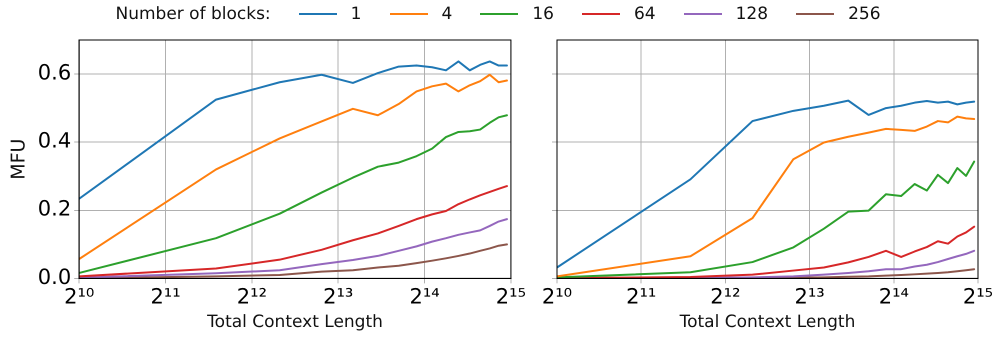 This screenshot has width=996, height=341. What do you see at coordinates (752, 14) in the screenshot?
I see `legend-label: 128` at bounding box center [752, 14].